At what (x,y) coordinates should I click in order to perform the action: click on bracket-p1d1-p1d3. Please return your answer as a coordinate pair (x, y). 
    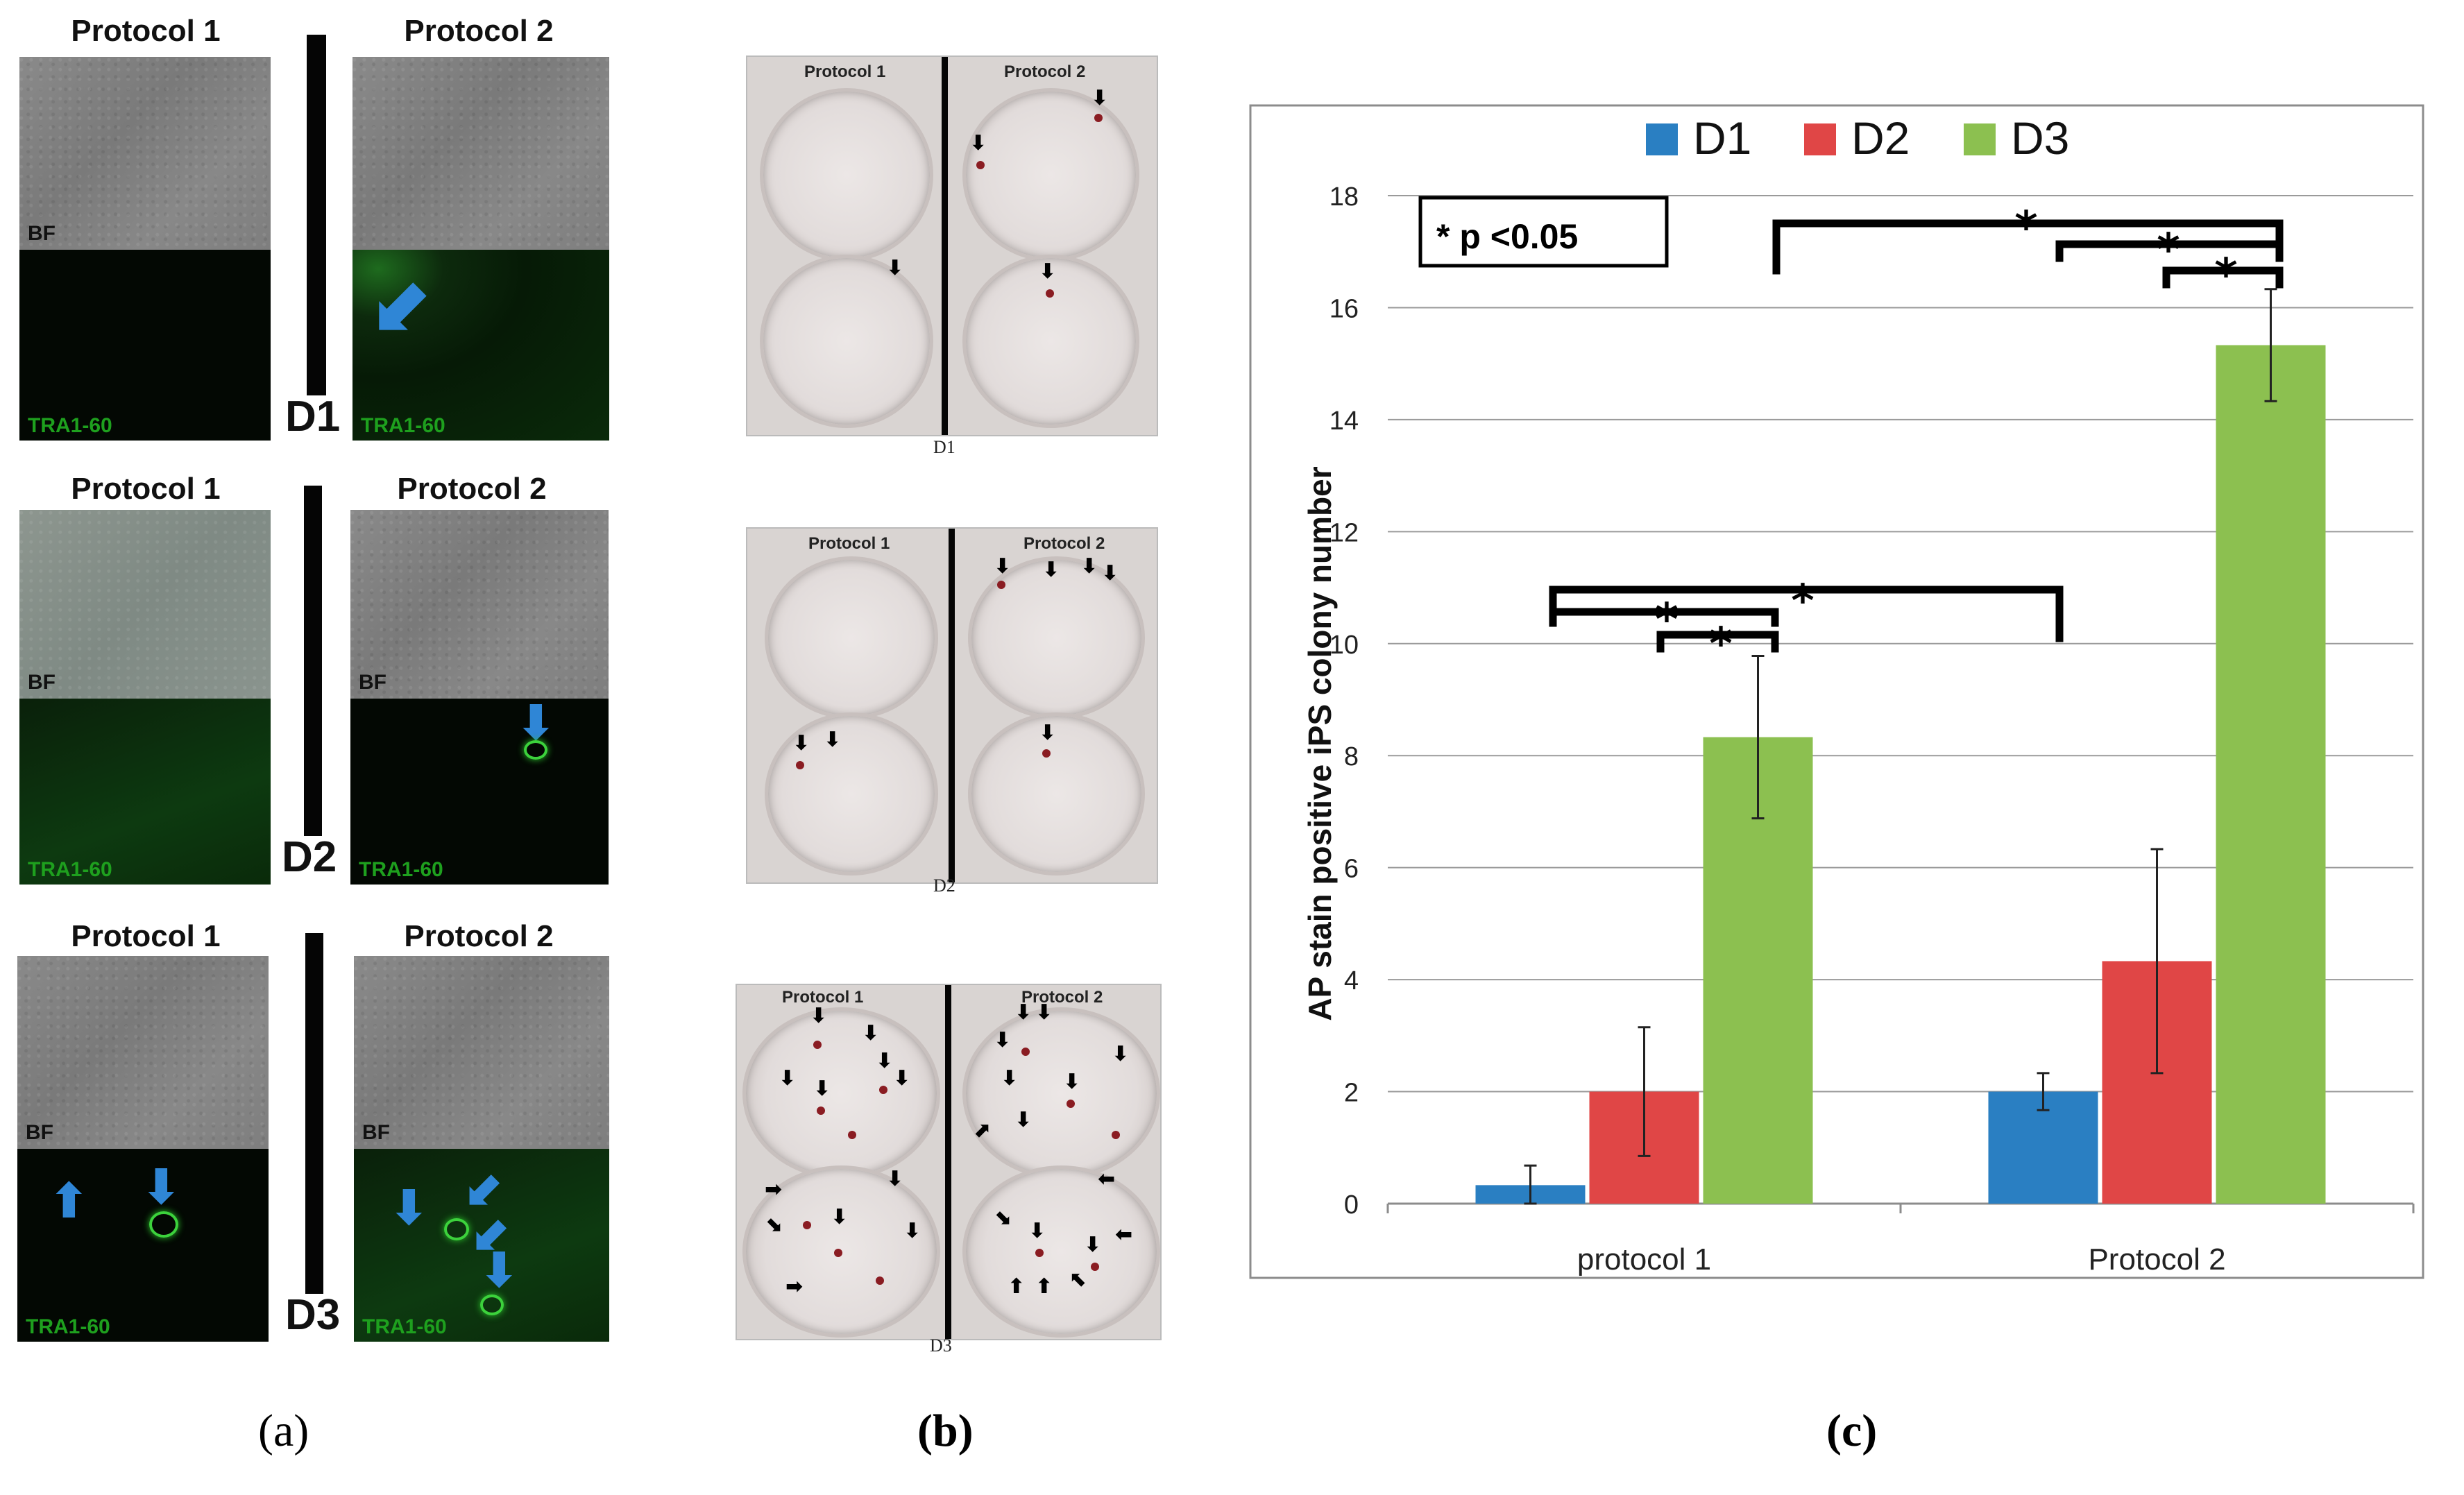
    Looking at the image, I should click on (1664, 617).